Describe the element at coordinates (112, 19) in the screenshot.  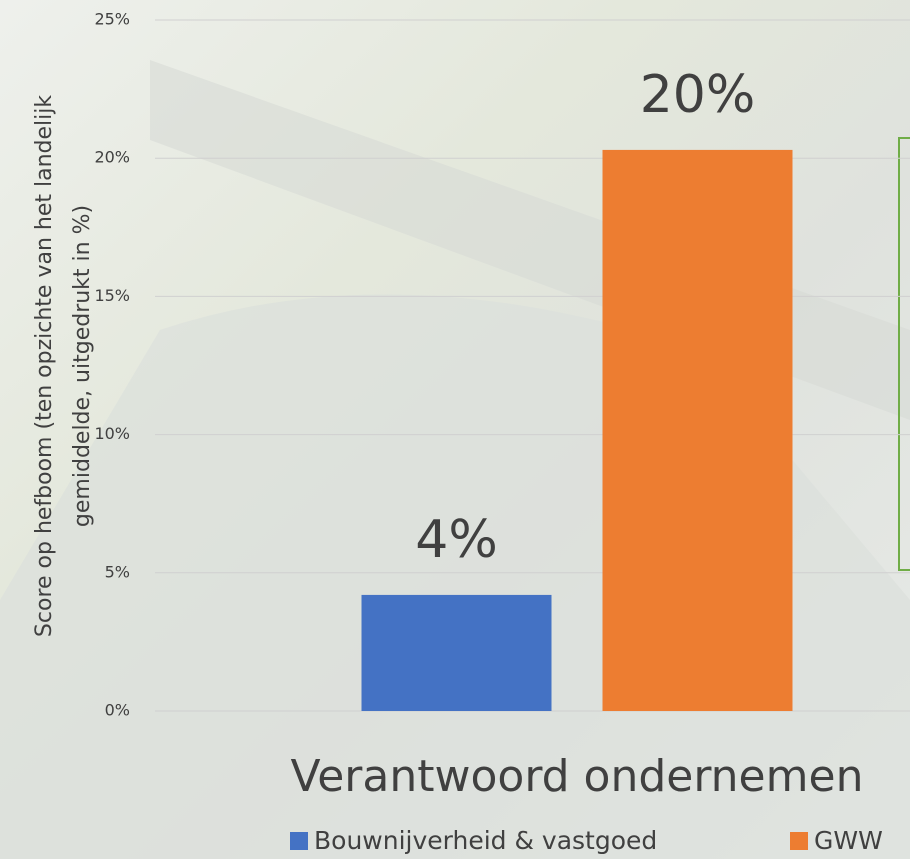
I see `y-tick-label: 25%` at that location.